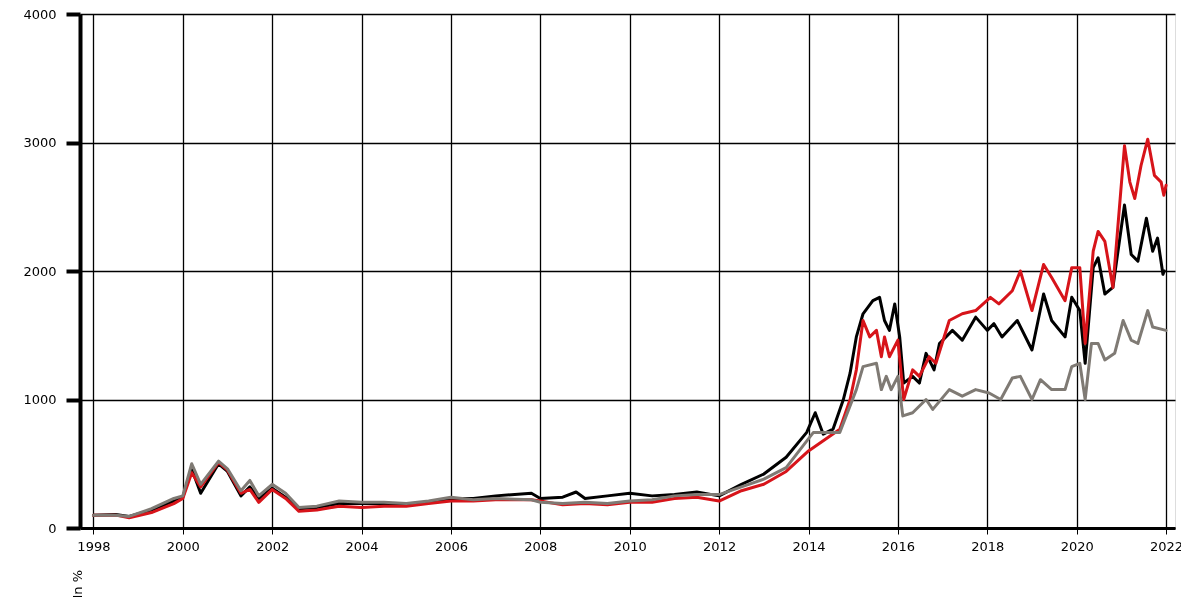  What do you see at coordinates (630, 546) in the screenshot?
I see `x-tick-label: 2010` at bounding box center [630, 546].